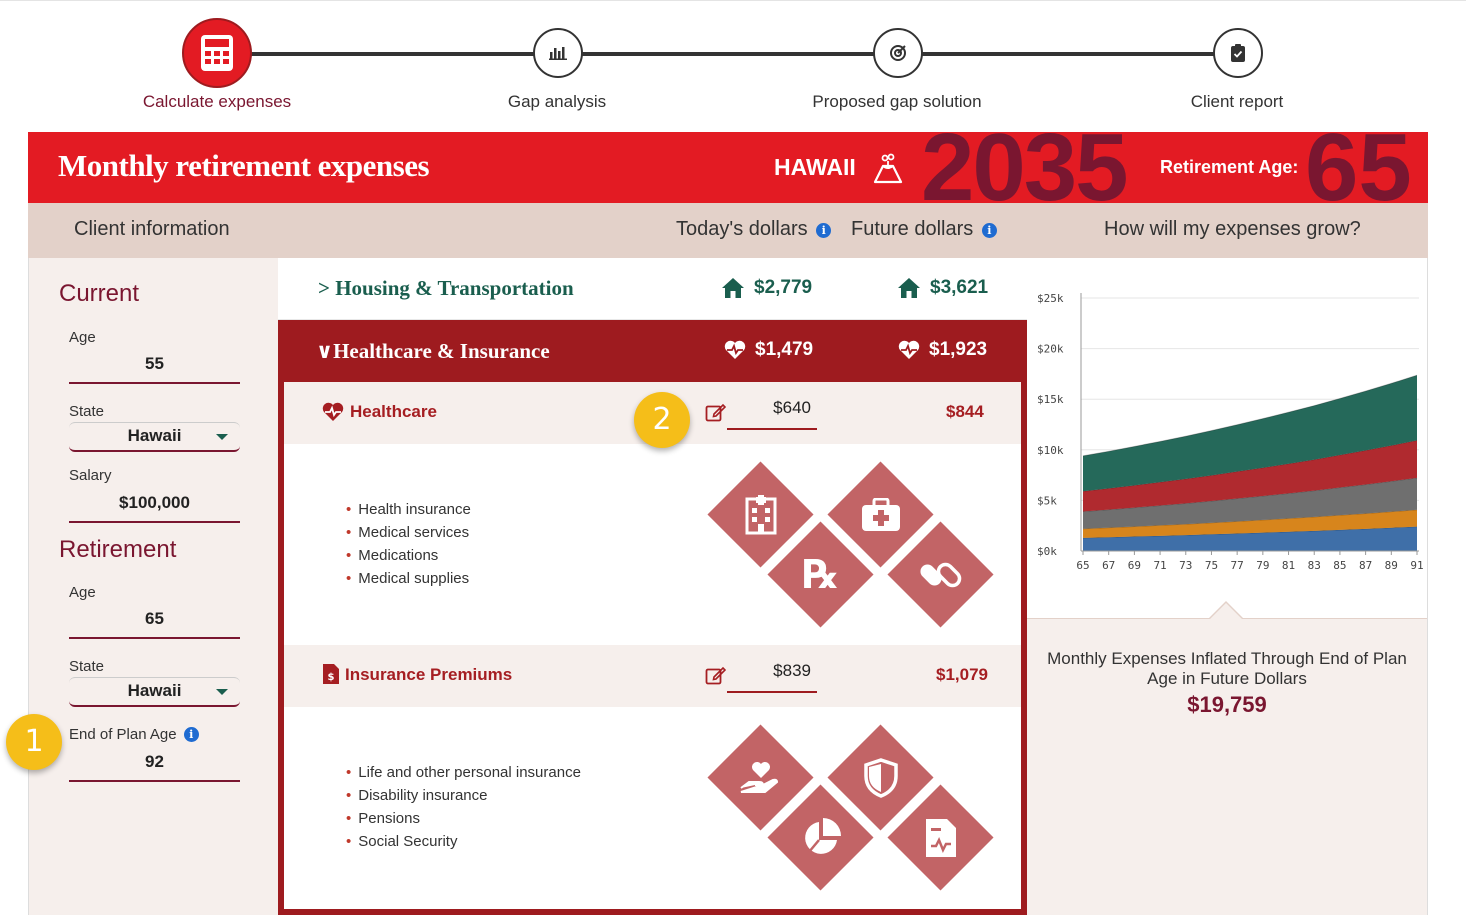 The height and width of the screenshot is (915, 1466). Describe the element at coordinates (82, 592) in the screenshot. I see `retirement-age-field-label: Age` at that location.